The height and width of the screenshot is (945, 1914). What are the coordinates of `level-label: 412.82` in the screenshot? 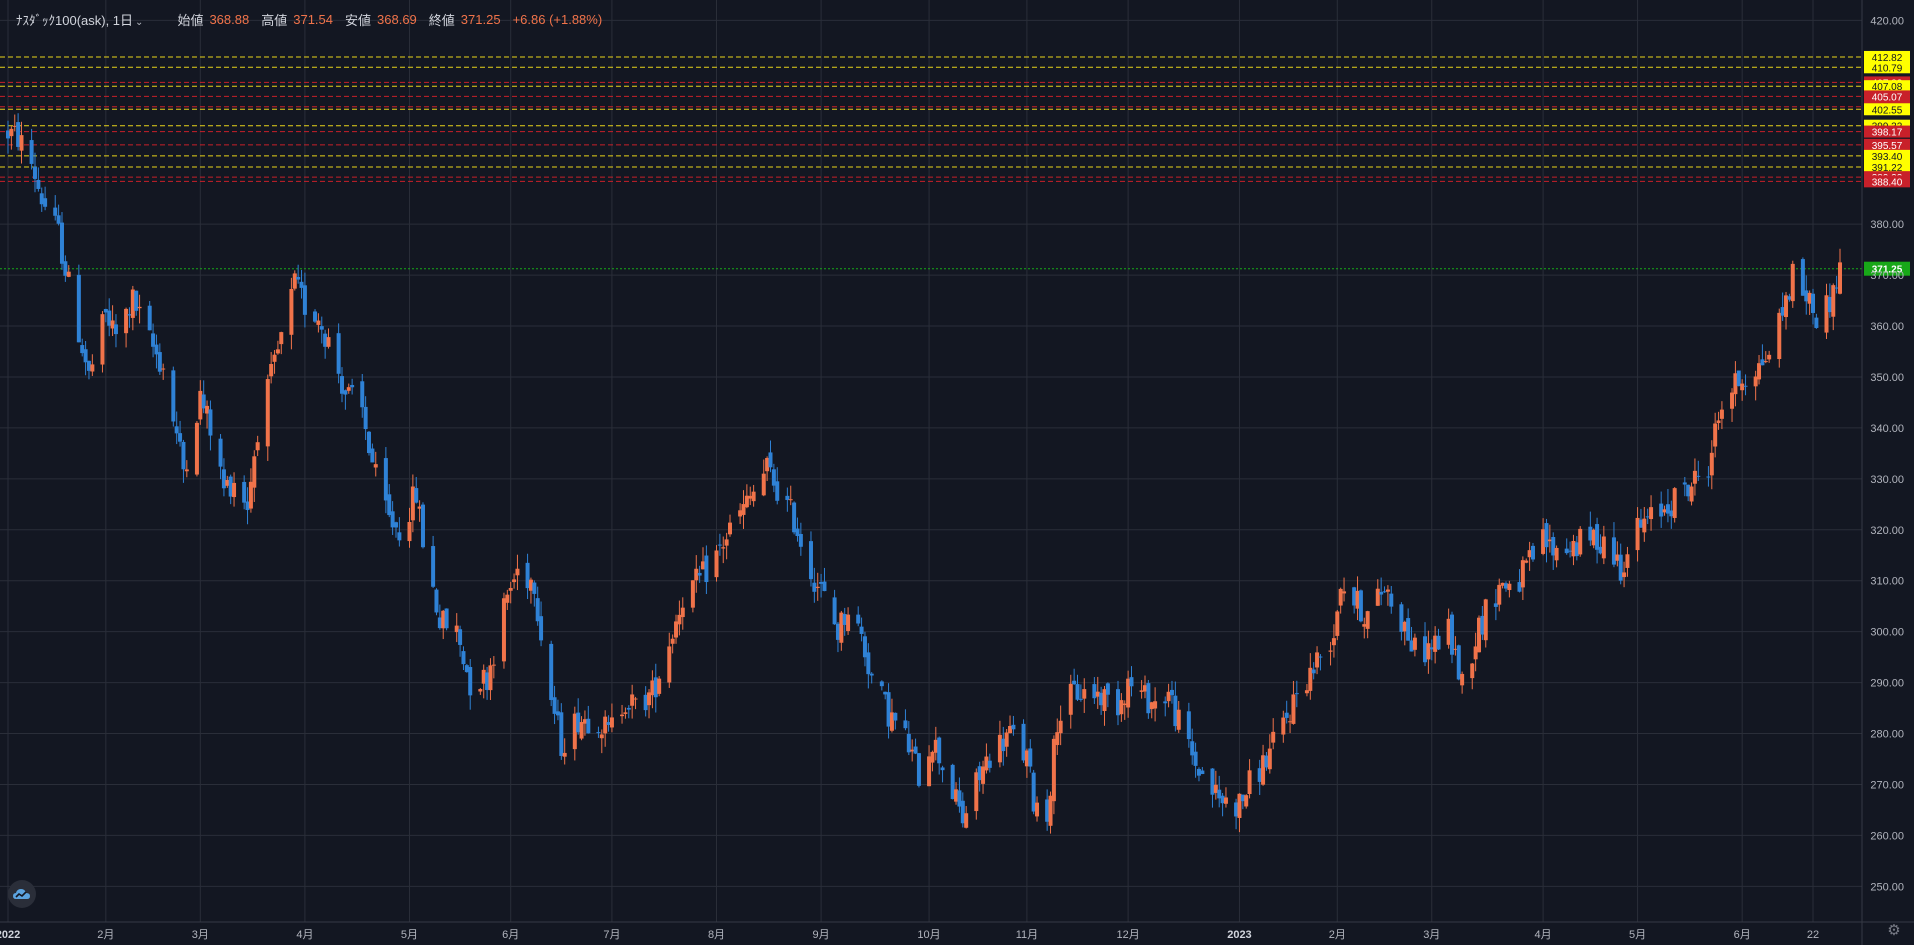 It's located at (1887, 58).